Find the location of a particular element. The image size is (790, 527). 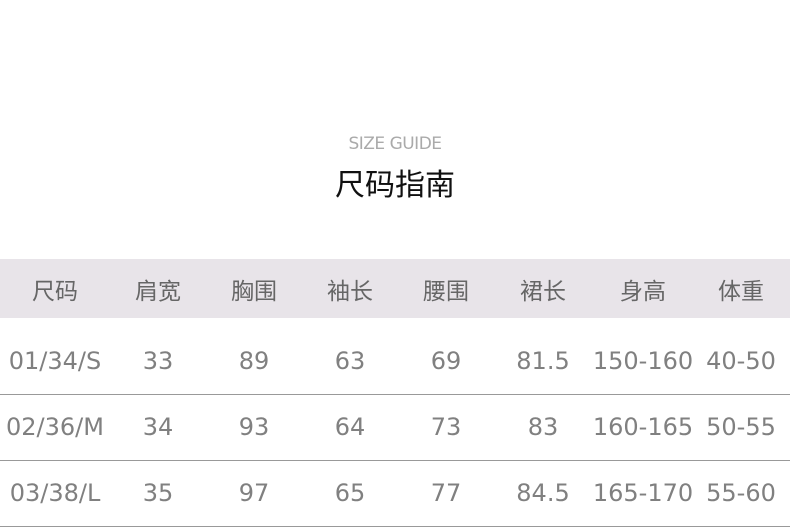

column-header: 胸围 is located at coordinates (254, 291).